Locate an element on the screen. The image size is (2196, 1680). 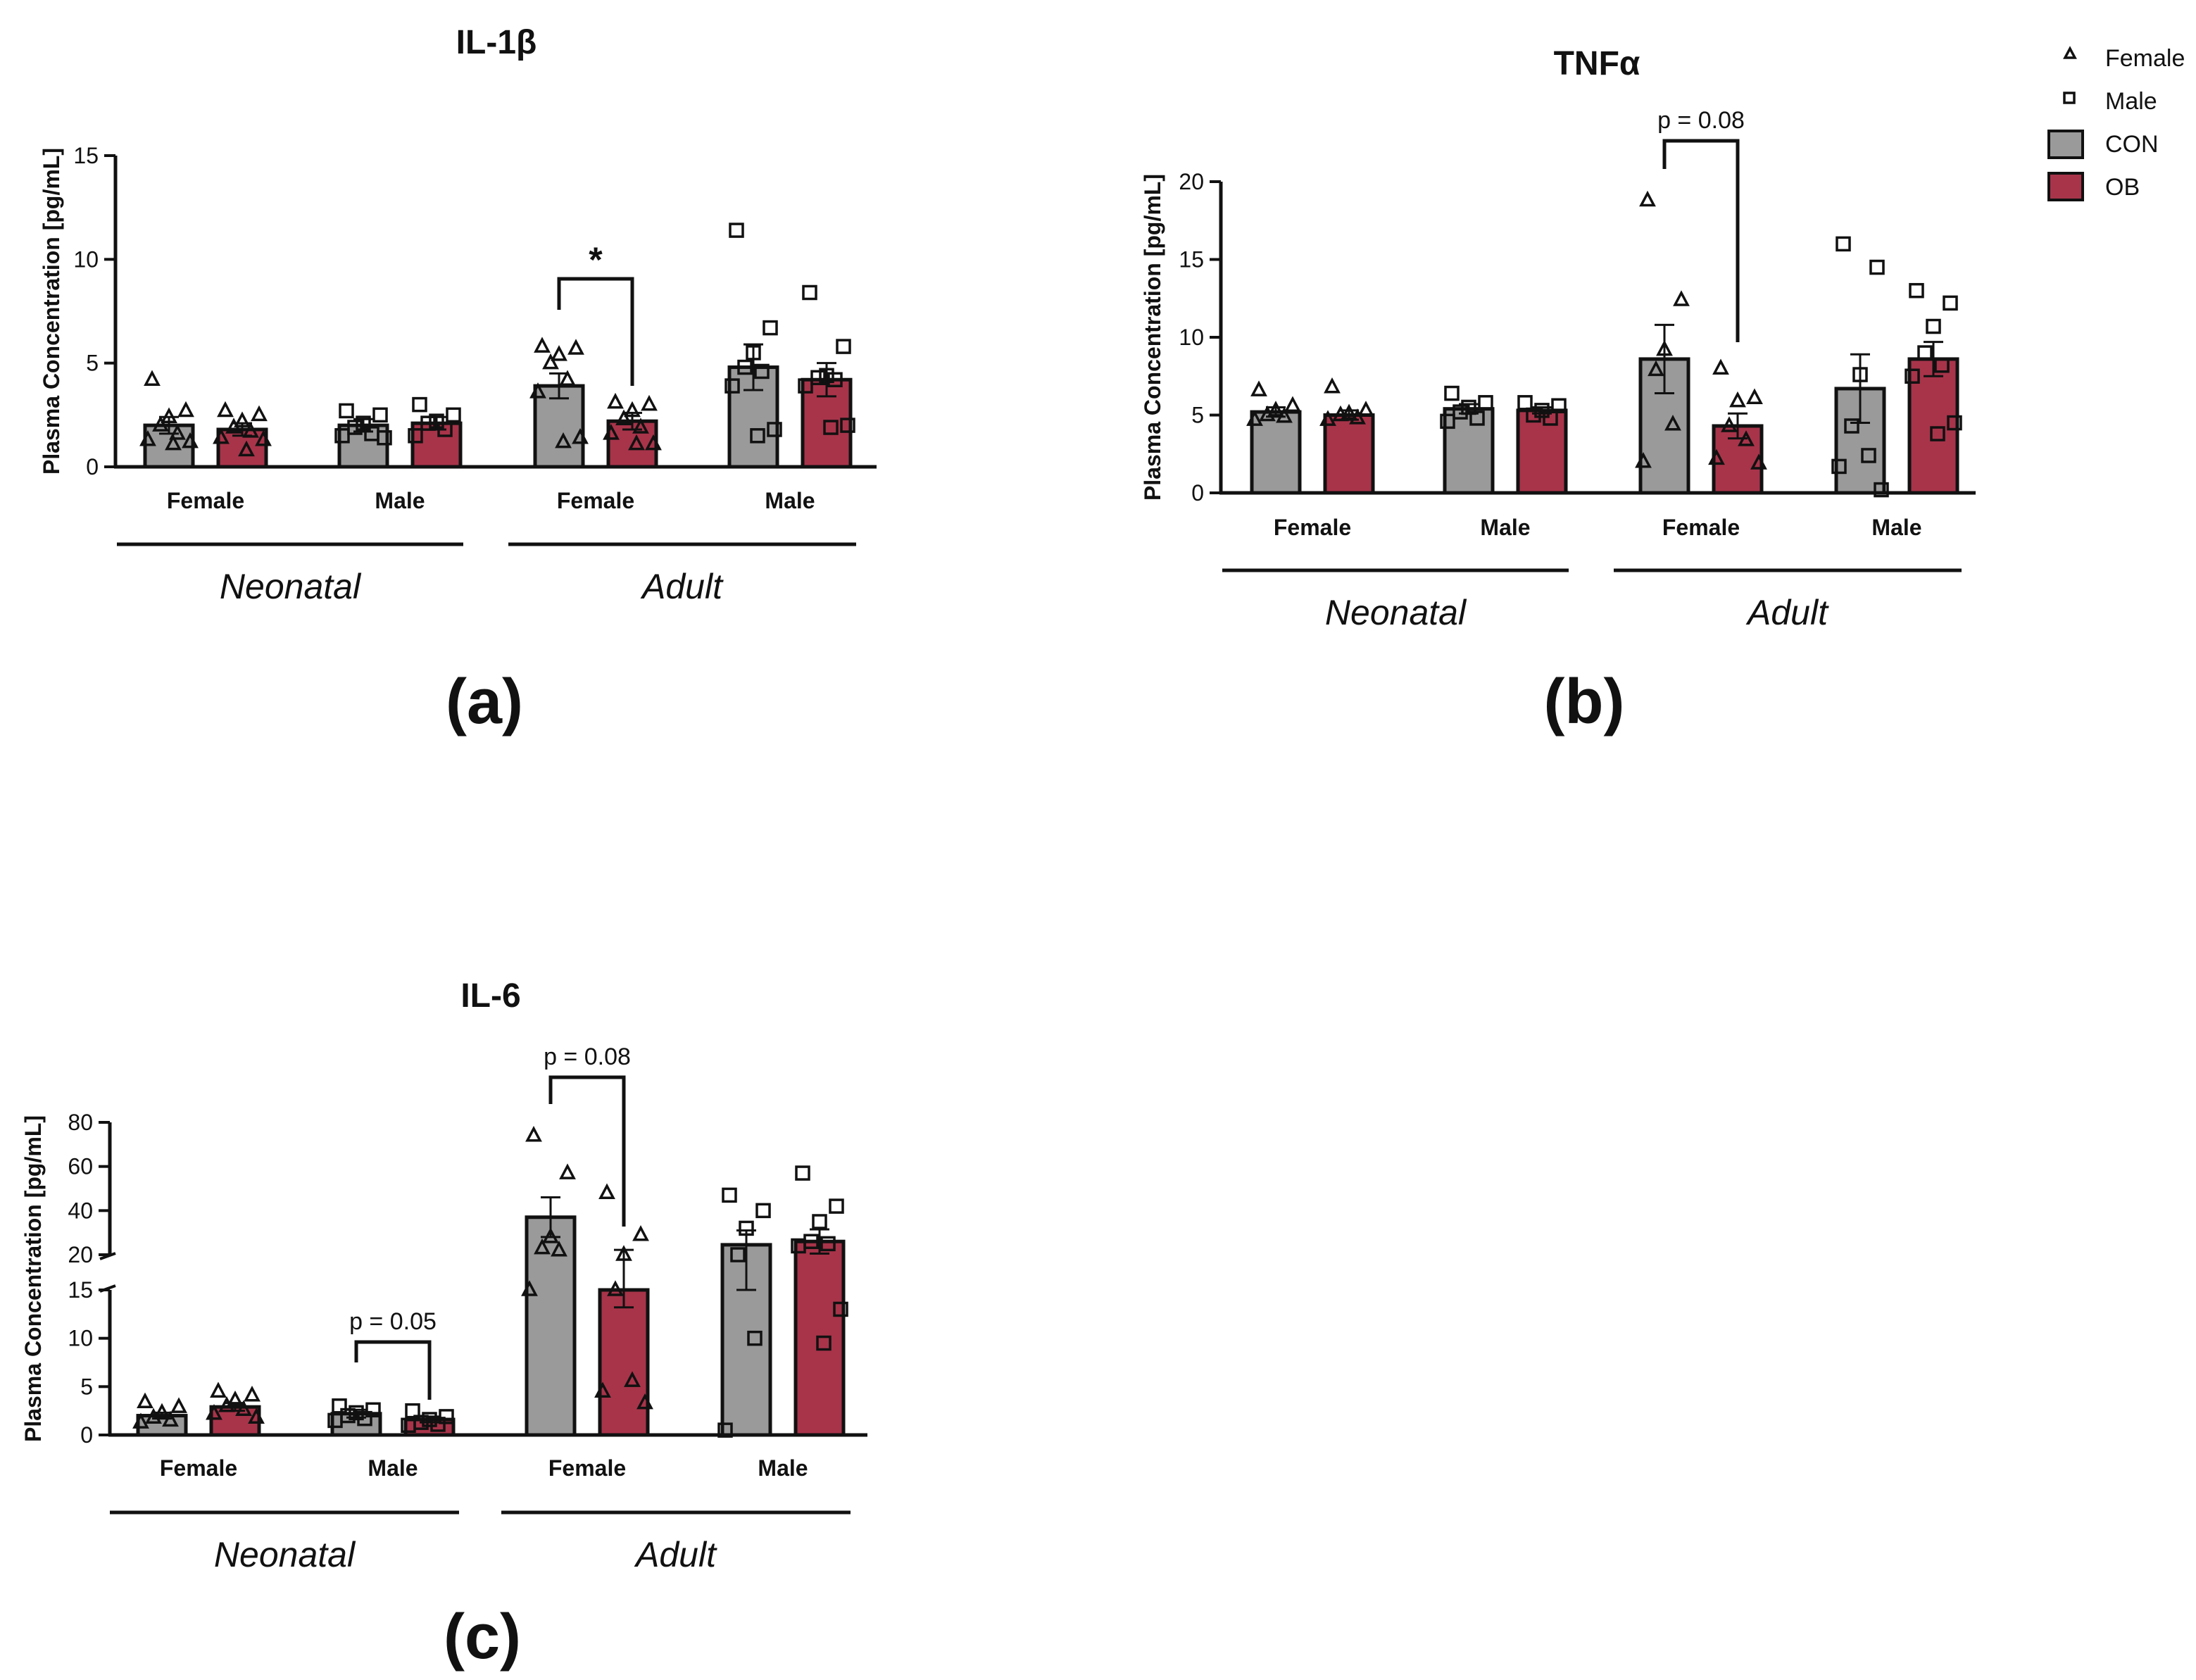
y-tick-label: 80 is located at coordinates (80, 1122).